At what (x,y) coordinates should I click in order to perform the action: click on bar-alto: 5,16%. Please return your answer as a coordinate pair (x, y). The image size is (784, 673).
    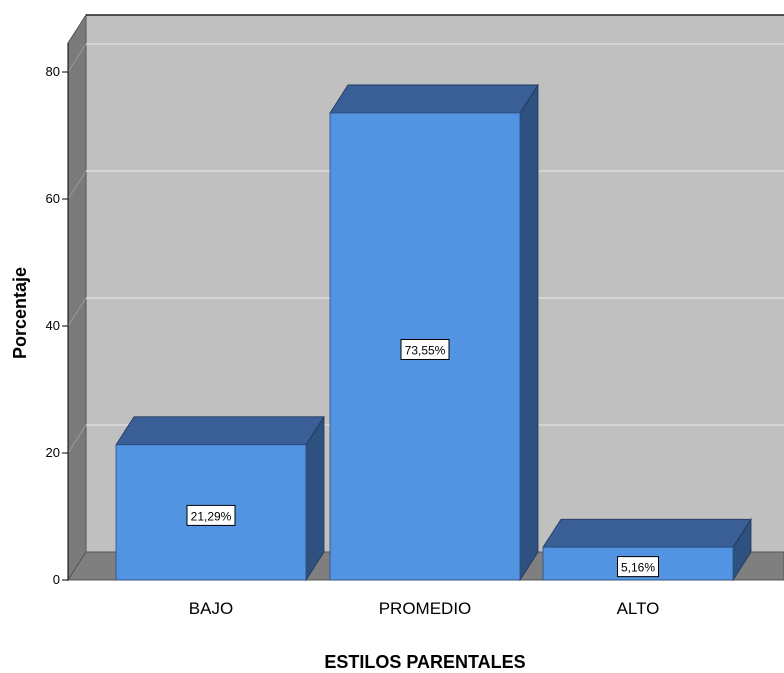
    Looking at the image, I should click on (647, 549).